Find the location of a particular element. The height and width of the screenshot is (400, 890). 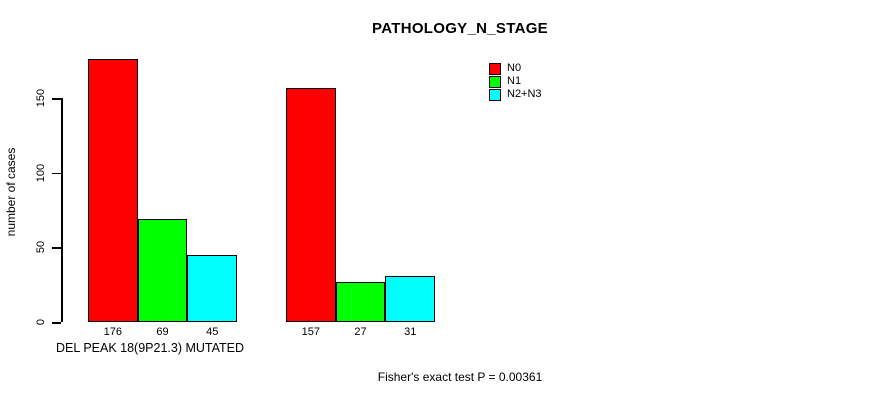

y-axis-tick-label: 50 is located at coordinates (41, 247).